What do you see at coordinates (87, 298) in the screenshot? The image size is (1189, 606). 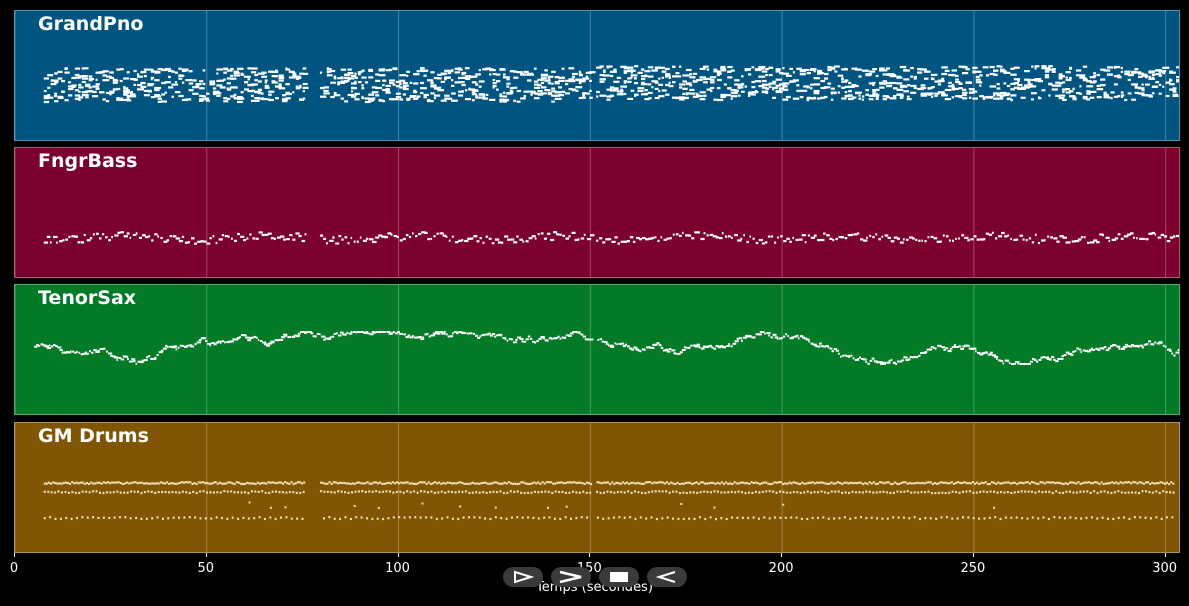 I see `track-name: TenorSax` at bounding box center [87, 298].